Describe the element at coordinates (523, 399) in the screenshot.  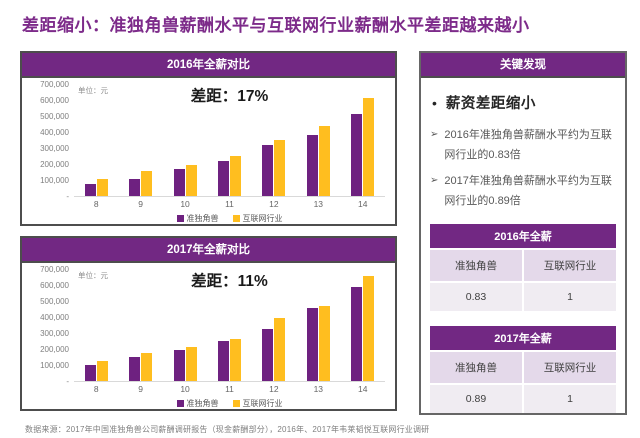
I see `table-value-row: 0.89 1` at that location.